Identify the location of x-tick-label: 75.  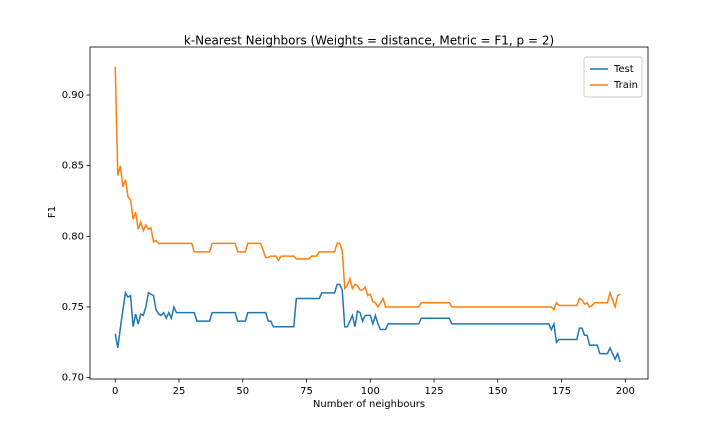
(306, 391).